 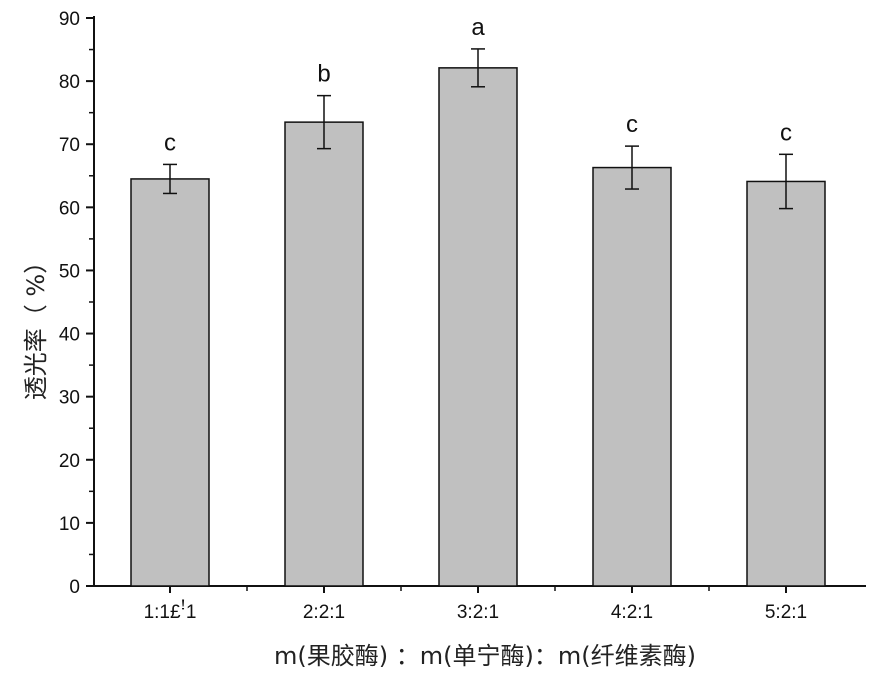 I want to click on y-tick-label: 10, so click(x=69, y=524).